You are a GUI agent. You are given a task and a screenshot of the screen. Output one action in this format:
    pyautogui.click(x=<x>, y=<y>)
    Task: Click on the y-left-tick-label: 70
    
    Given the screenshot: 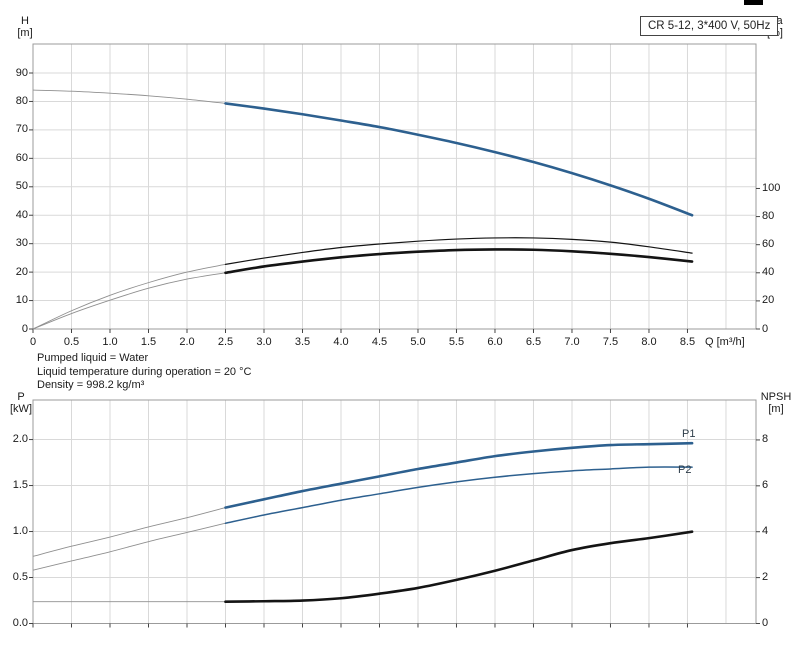 What is the action you would take?
    pyautogui.click(x=21, y=129)
    